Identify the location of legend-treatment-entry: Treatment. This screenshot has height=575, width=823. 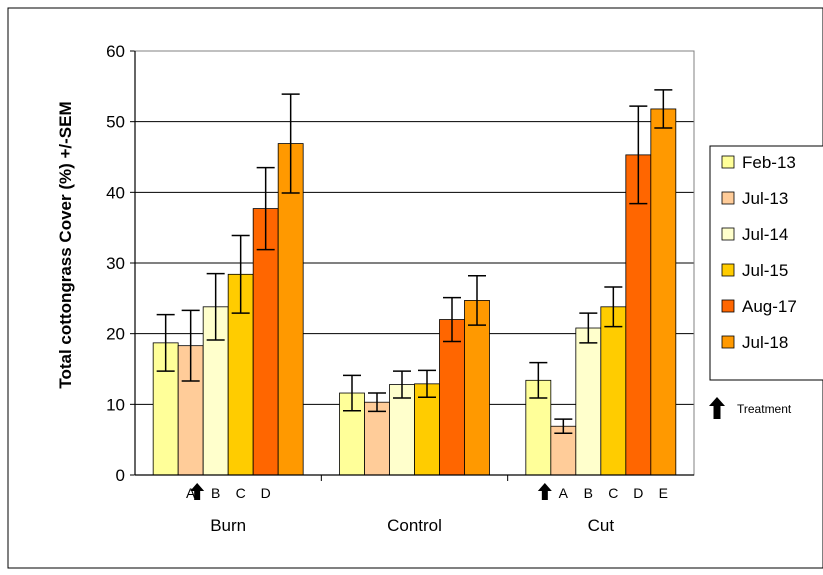
(750, 408).